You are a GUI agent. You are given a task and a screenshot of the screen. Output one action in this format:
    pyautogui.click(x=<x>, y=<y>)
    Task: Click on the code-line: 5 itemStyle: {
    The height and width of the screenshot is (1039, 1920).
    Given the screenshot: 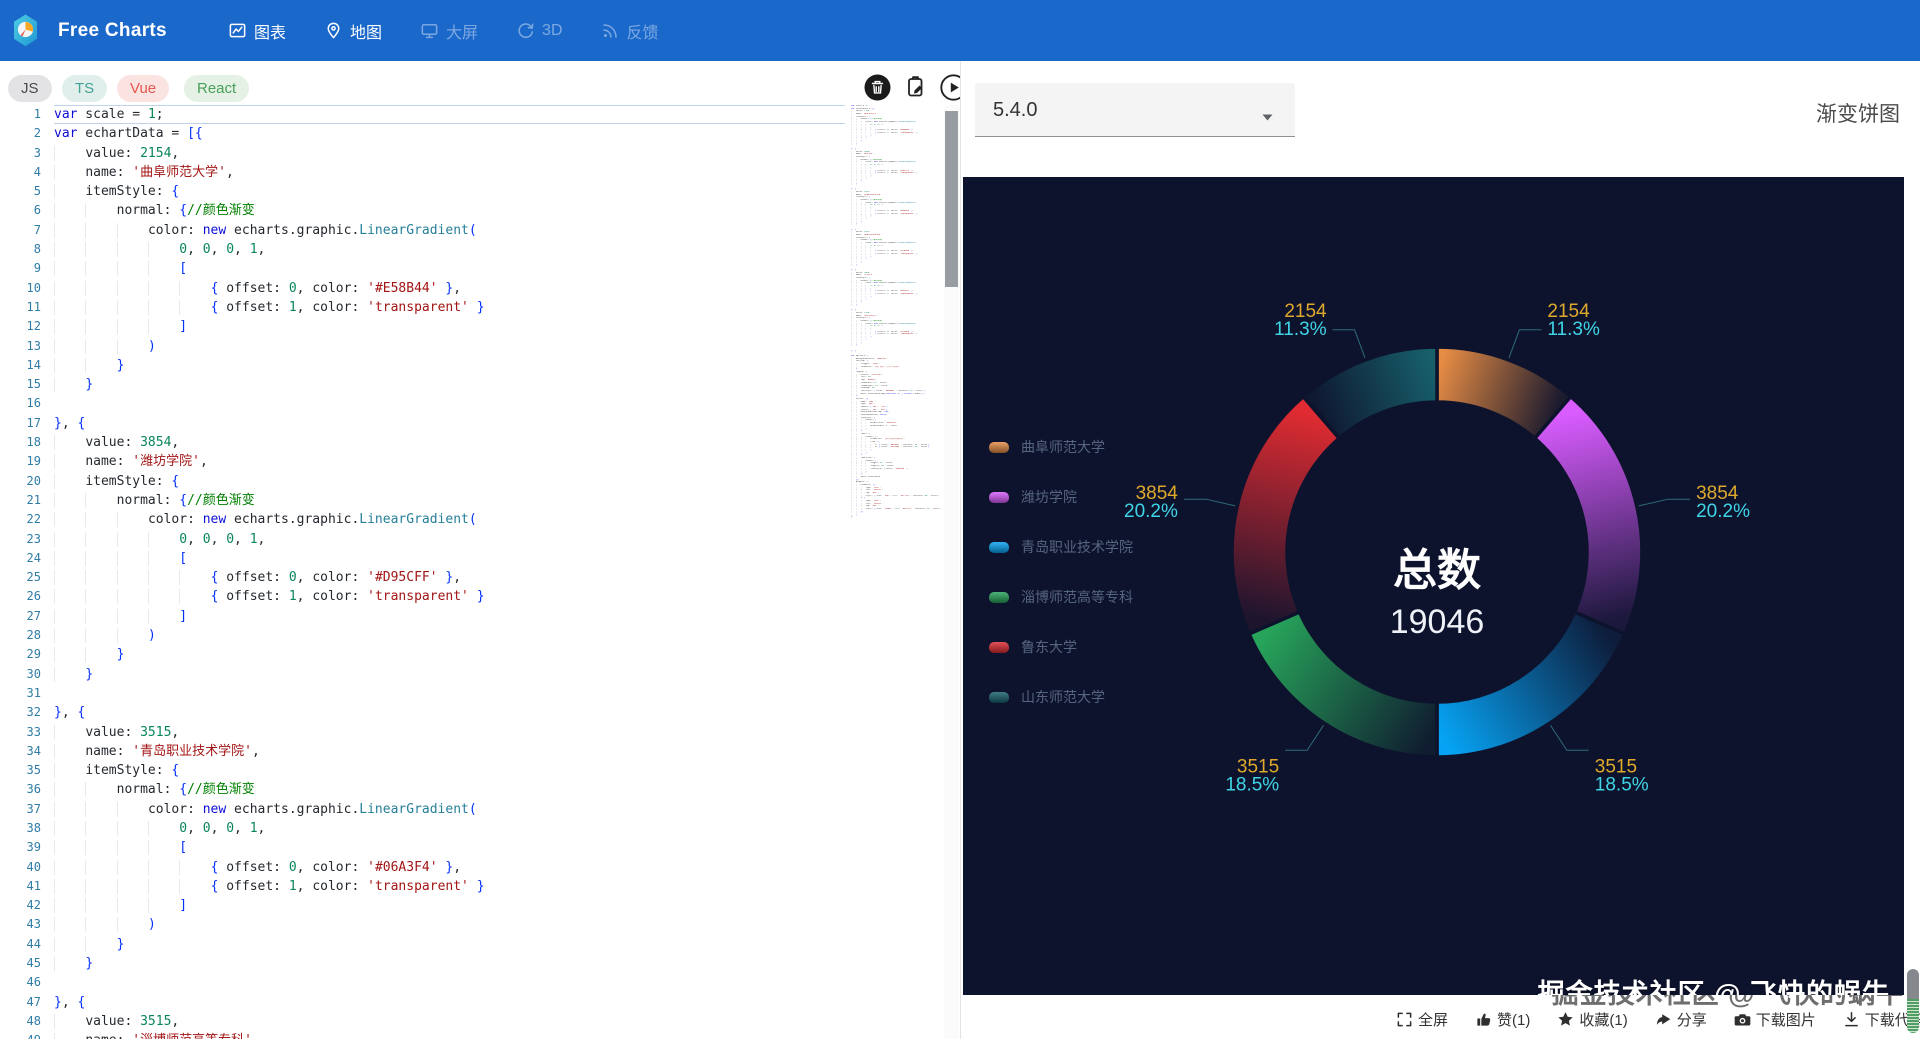 What is the action you would take?
    pyautogui.click(x=422, y=191)
    